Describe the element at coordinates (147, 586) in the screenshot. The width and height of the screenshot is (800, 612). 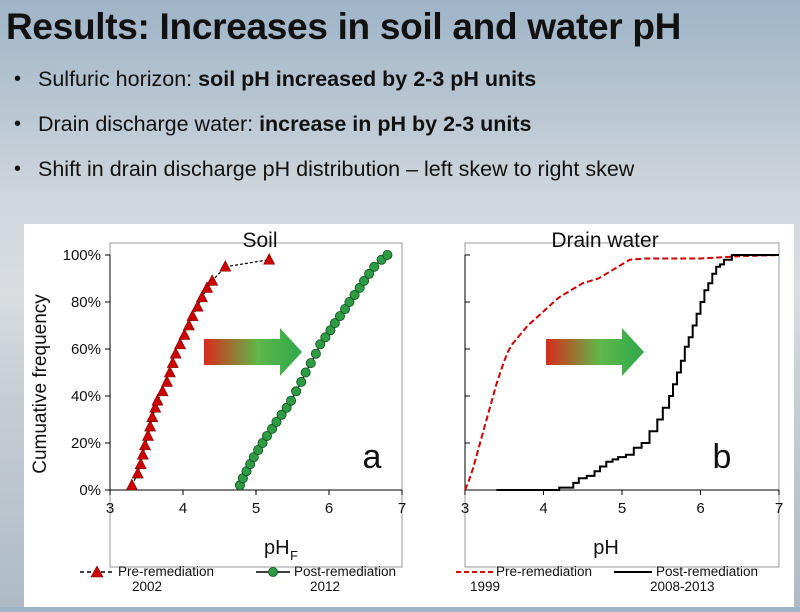
I see `legend-a-pre-line2: 2002` at that location.